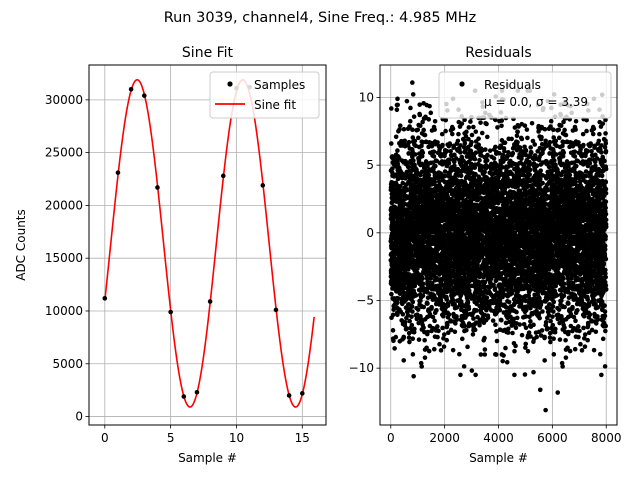 This screenshot has height=480, width=640. What do you see at coordinates (64, 258) in the screenshot?
I see `sine-fit-ytick-label: 15000` at bounding box center [64, 258].